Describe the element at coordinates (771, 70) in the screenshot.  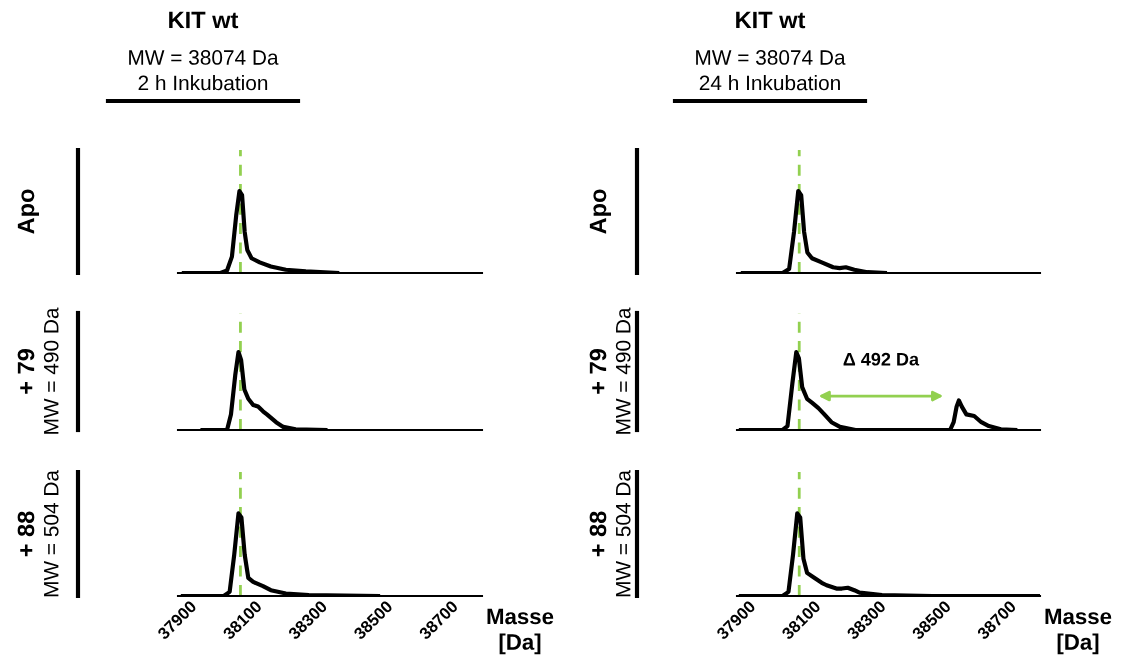
I see `chart-subtitle: MW = 38074 Da 24 h Inkubation` at that location.